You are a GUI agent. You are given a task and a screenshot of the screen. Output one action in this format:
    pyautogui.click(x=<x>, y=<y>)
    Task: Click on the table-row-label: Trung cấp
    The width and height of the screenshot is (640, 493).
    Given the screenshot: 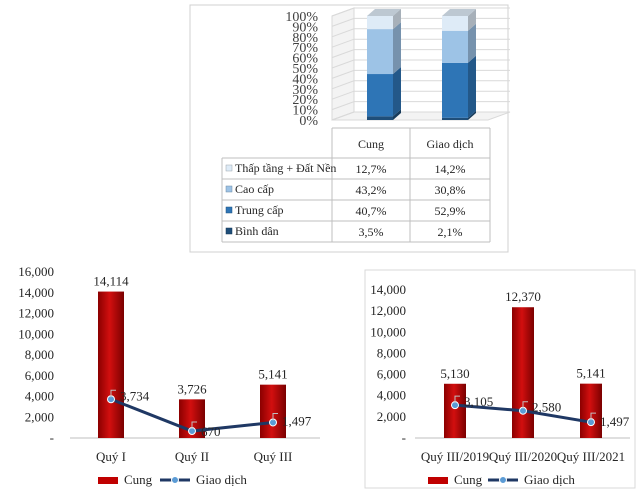 What is the action you would take?
    pyautogui.click(x=259, y=210)
    